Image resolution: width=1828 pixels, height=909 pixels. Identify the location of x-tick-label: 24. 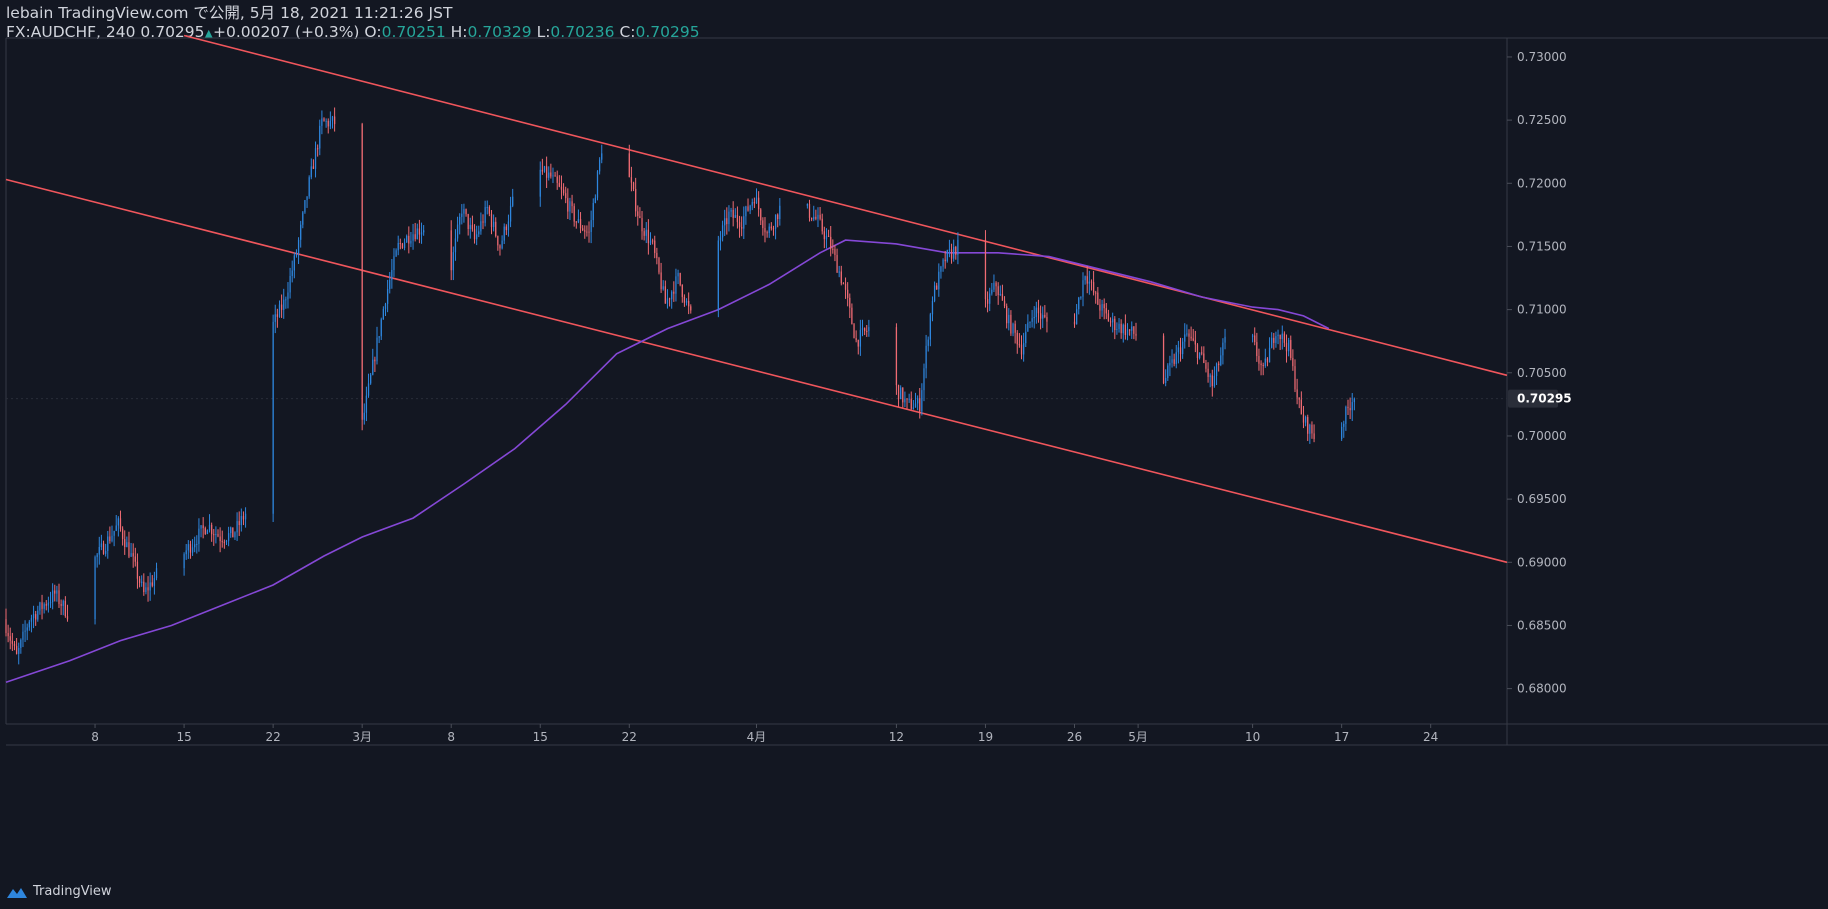
(1430, 737).